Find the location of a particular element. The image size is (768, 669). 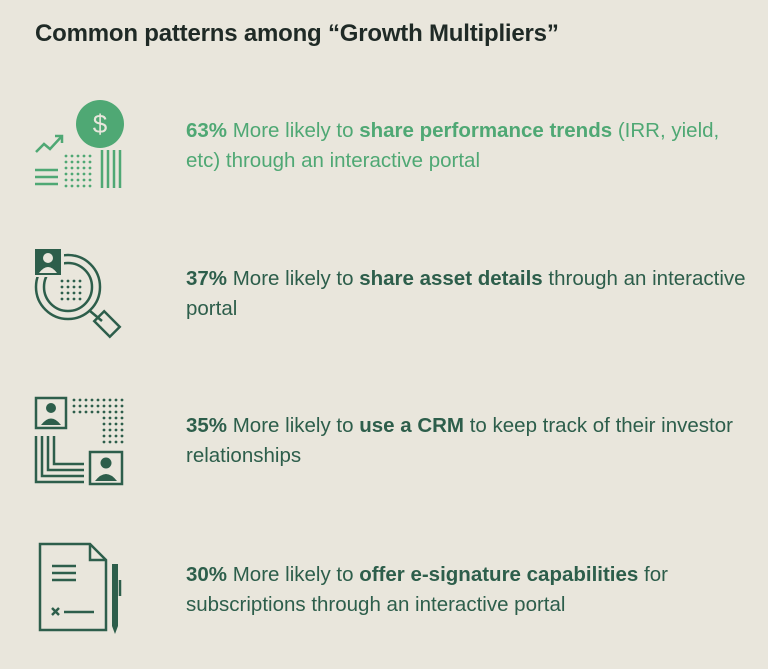

pattern-highlight: share asset details is located at coordinates (451, 278).